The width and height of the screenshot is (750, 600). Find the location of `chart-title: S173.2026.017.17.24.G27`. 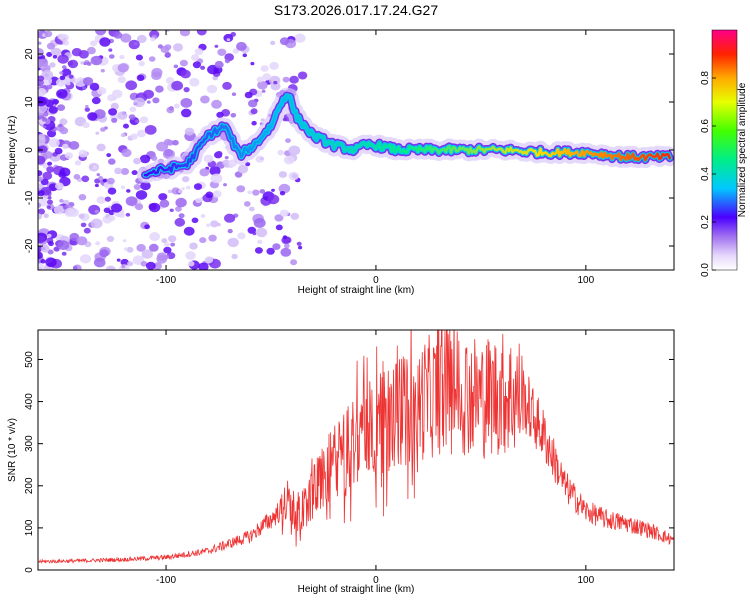

chart-title: S173.2026.017.17.24.G27 is located at coordinates (356, 10).